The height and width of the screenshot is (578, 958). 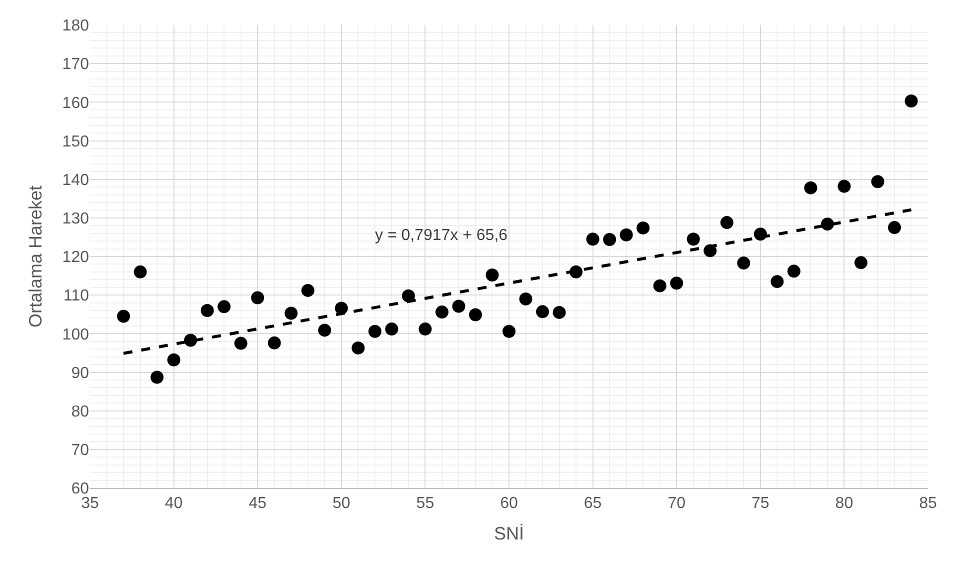 What do you see at coordinates (76, 219) in the screenshot?
I see `y-tick-label: 130` at bounding box center [76, 219].